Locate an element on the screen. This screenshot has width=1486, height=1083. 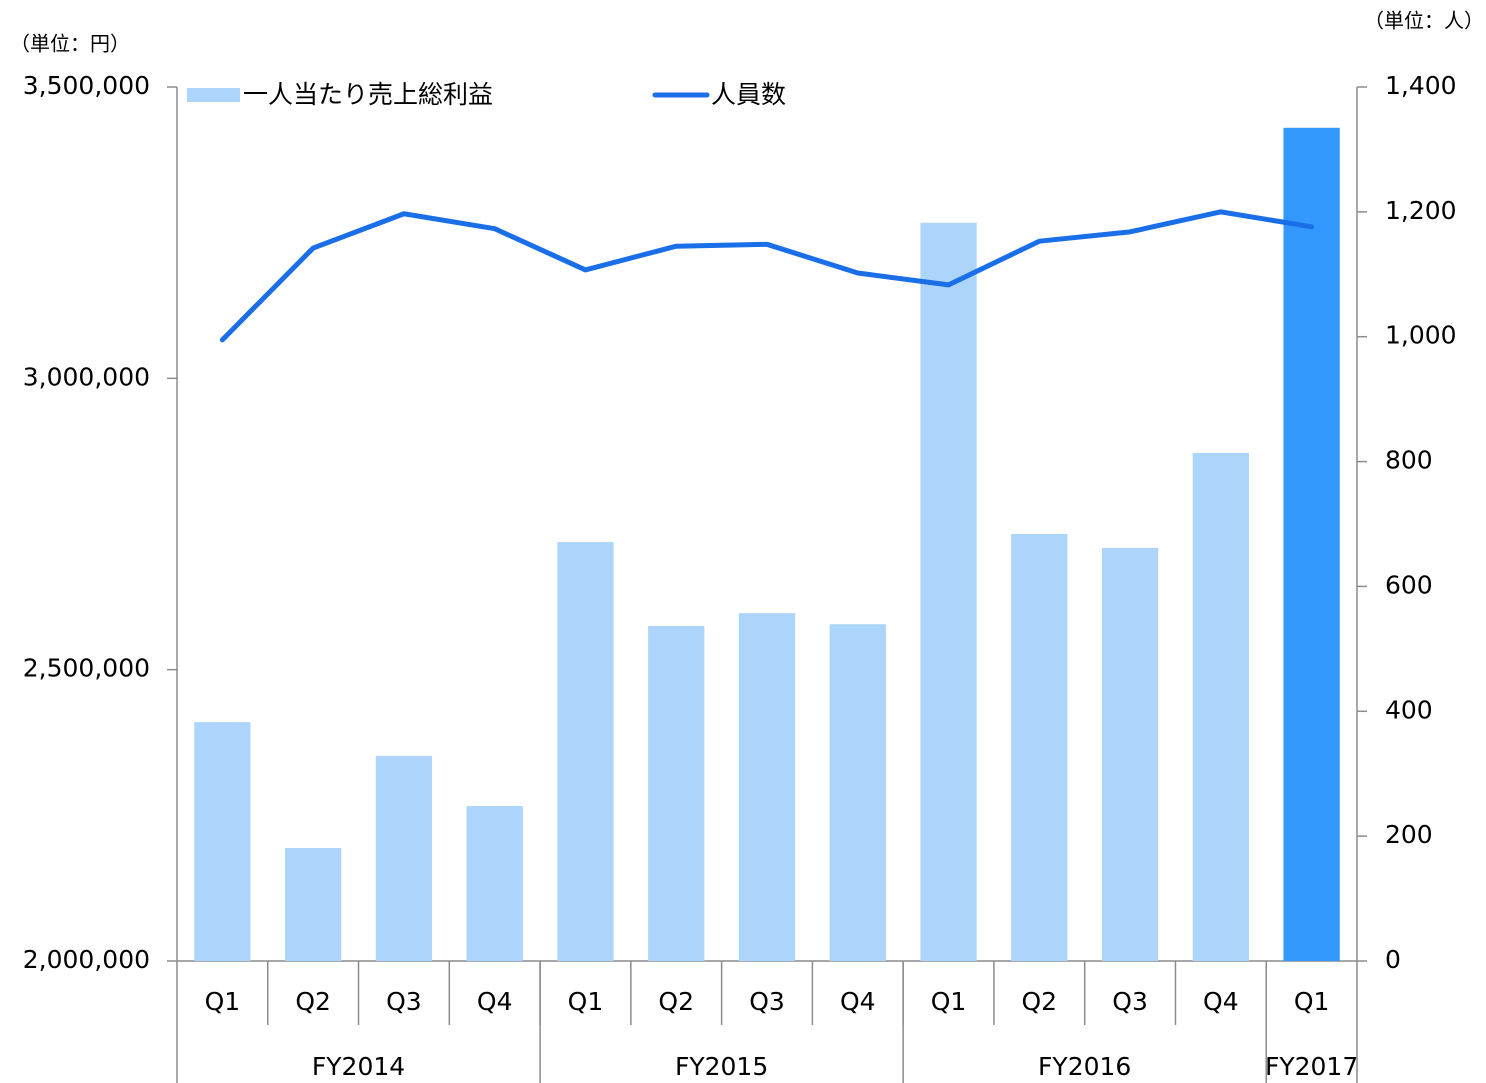
y-tick-label: 3,500,000 is located at coordinates (86, 85).